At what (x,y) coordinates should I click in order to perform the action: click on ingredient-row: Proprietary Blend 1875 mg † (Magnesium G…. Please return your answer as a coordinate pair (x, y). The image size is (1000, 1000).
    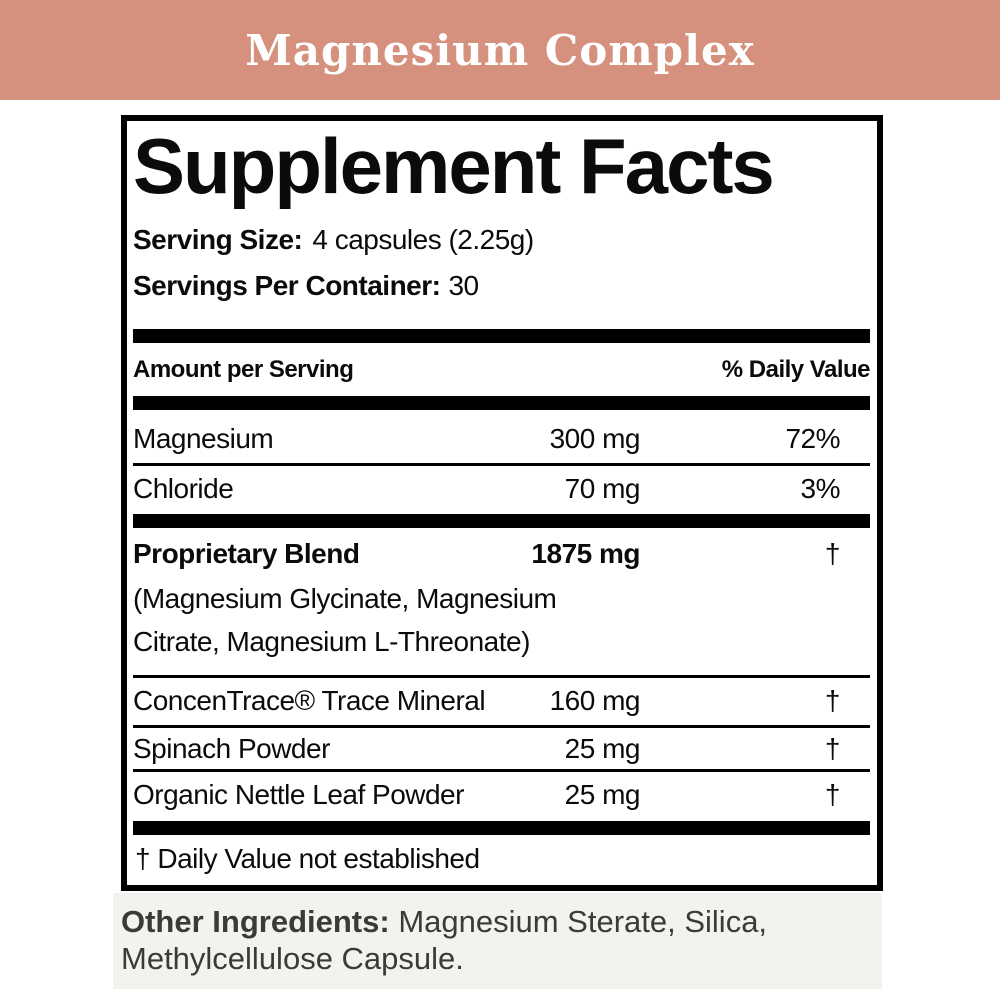
    Looking at the image, I should click on (501, 601).